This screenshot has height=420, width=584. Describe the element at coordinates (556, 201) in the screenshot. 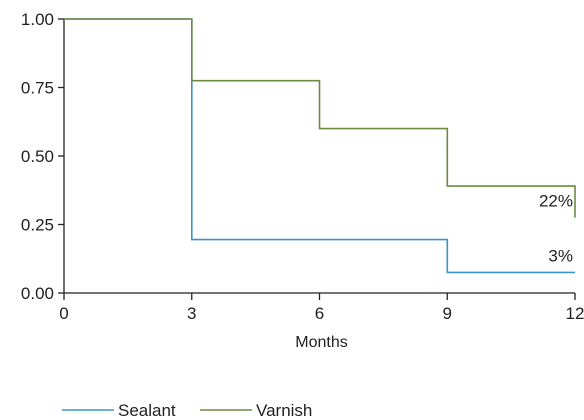

I see `annotation-label: 22%` at that location.